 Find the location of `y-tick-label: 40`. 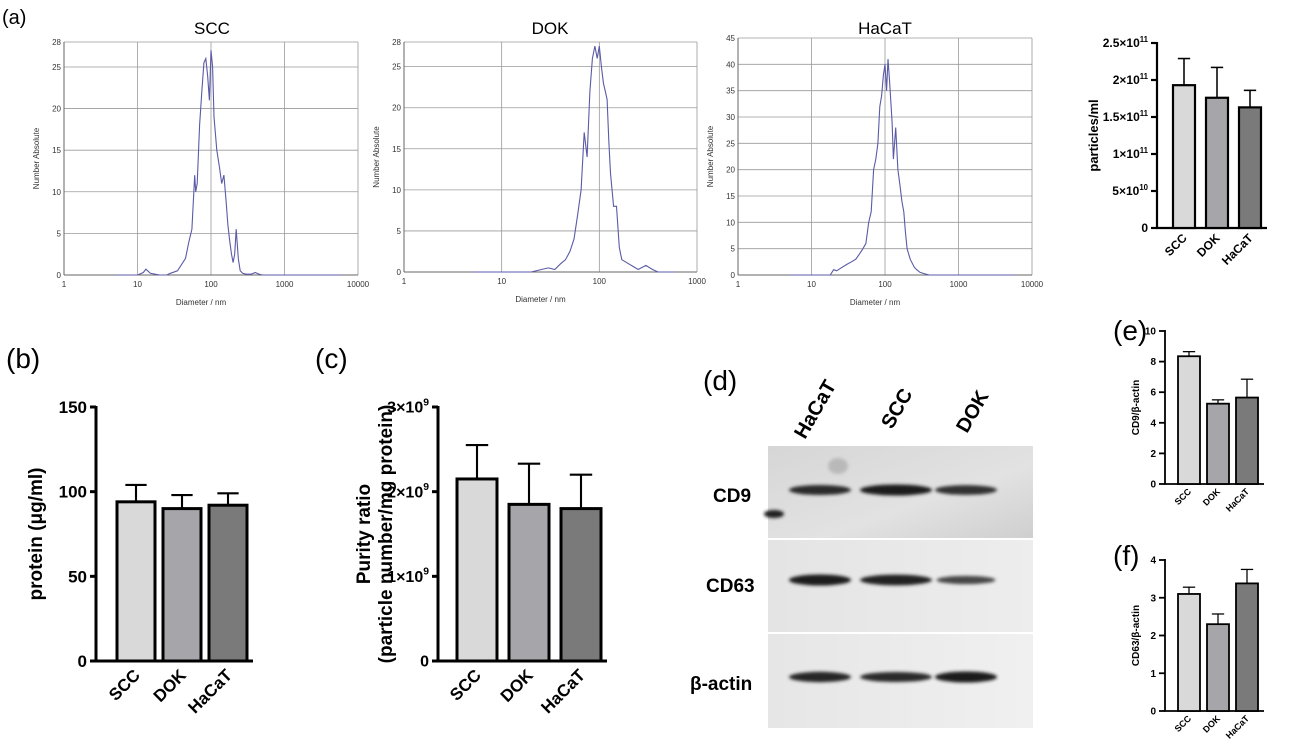

y-tick-label: 40 is located at coordinates (730, 64).